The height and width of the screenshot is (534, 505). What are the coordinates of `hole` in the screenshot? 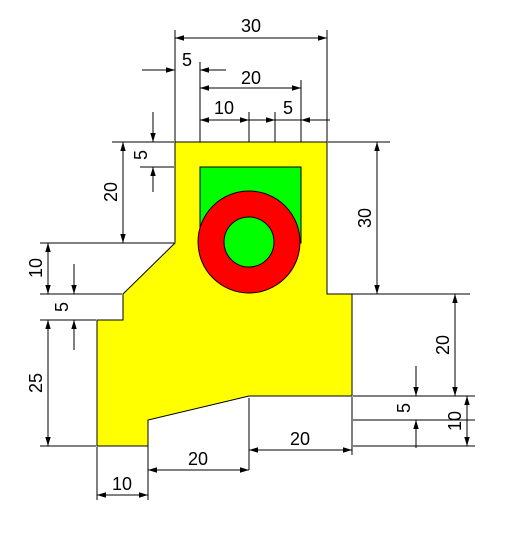 It's located at (249, 242).